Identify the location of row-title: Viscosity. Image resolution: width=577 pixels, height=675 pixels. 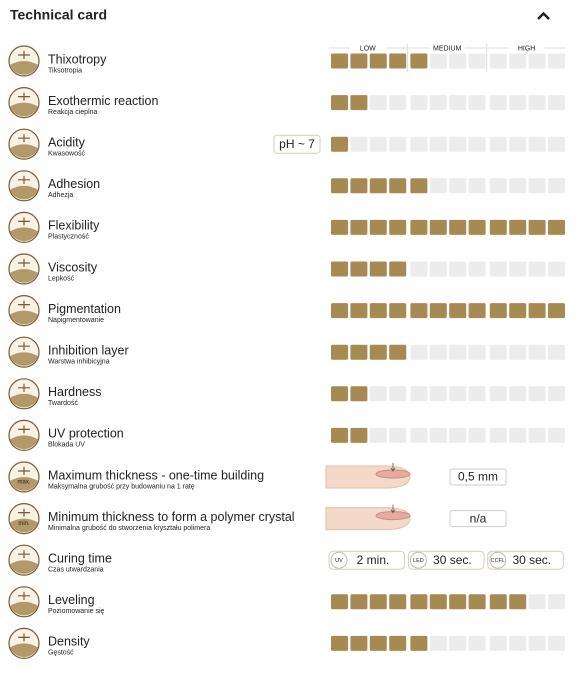
(73, 267).